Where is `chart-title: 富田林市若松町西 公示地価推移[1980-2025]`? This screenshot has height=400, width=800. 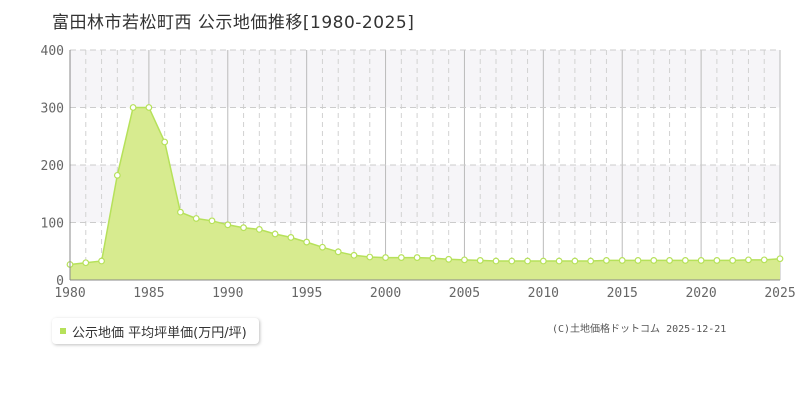 chart-title: 富田林市若松町西 公示地価推移[1980-2025] is located at coordinates (233, 23).